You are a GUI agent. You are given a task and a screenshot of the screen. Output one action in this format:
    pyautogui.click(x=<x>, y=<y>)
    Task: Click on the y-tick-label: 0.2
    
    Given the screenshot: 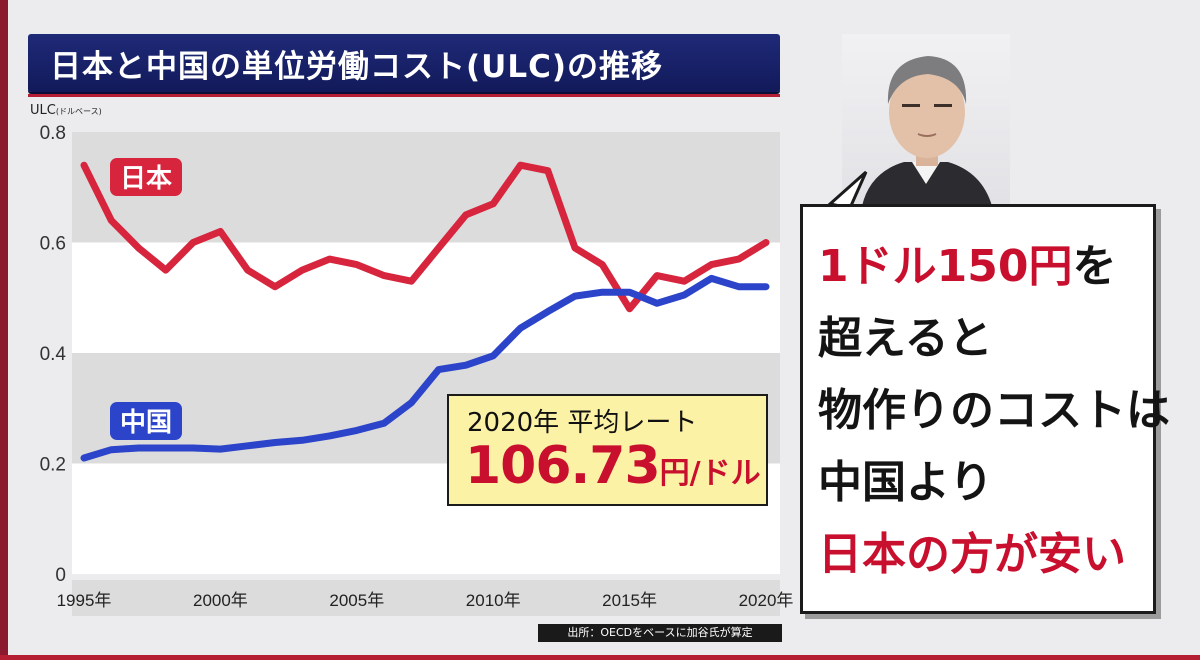 What is the action you would take?
    pyautogui.click(x=53, y=465)
    